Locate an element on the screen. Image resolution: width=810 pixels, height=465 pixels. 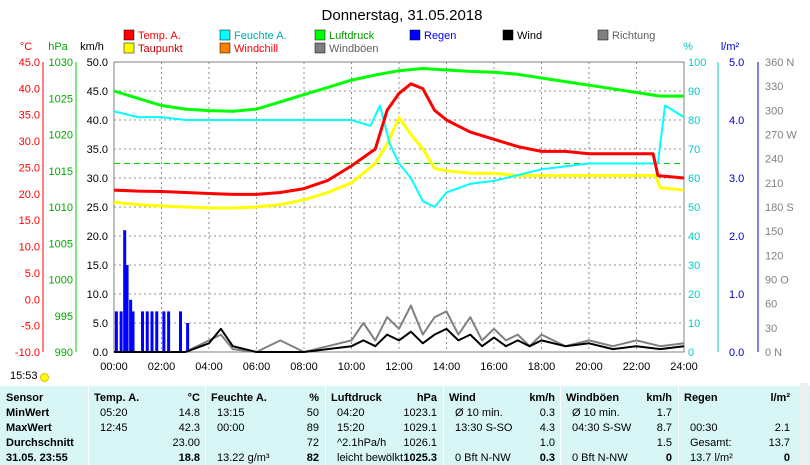
hum-header: Feuchte A.% is located at coordinates (265, 398).